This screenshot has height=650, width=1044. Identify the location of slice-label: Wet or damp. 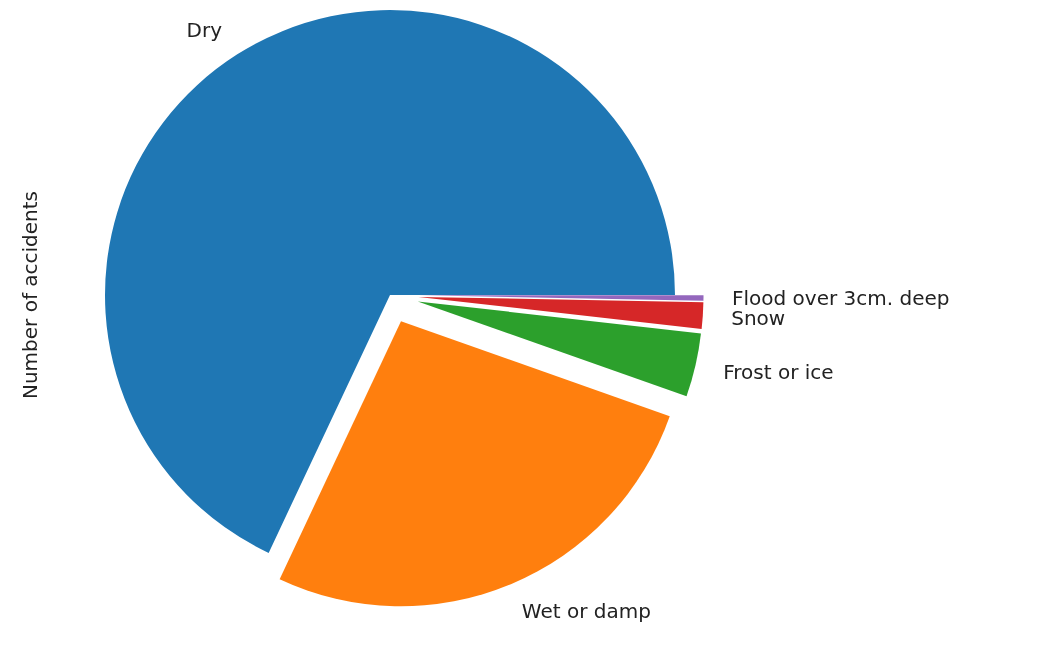
(586, 610).